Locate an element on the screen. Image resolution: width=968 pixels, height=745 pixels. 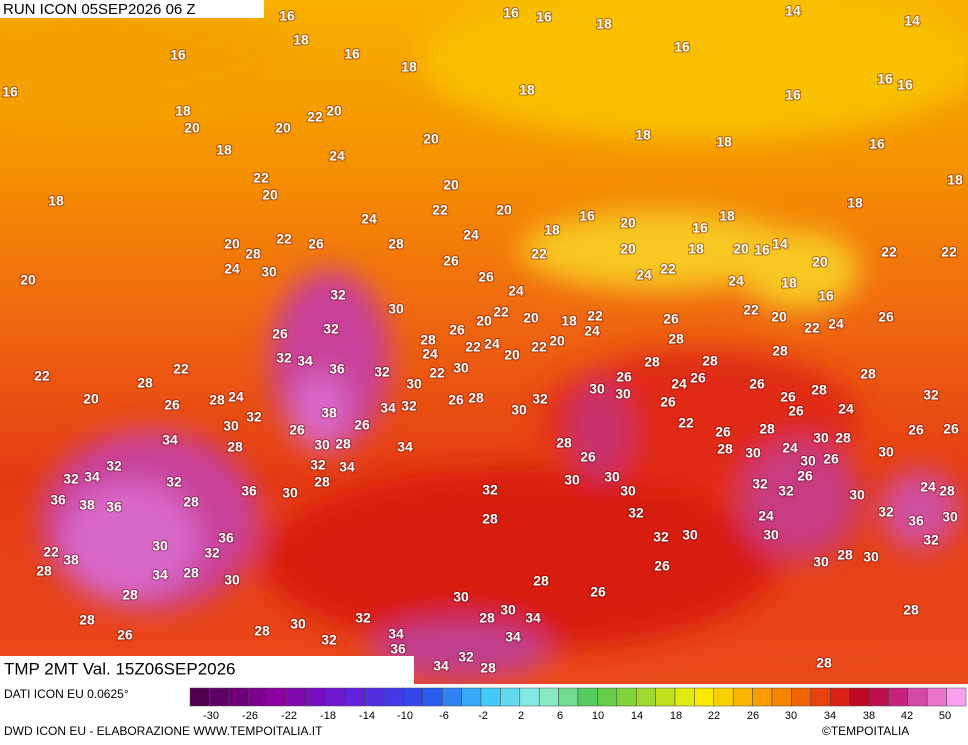
colorbar-tick-label: 10 is located at coordinates (598, 716).